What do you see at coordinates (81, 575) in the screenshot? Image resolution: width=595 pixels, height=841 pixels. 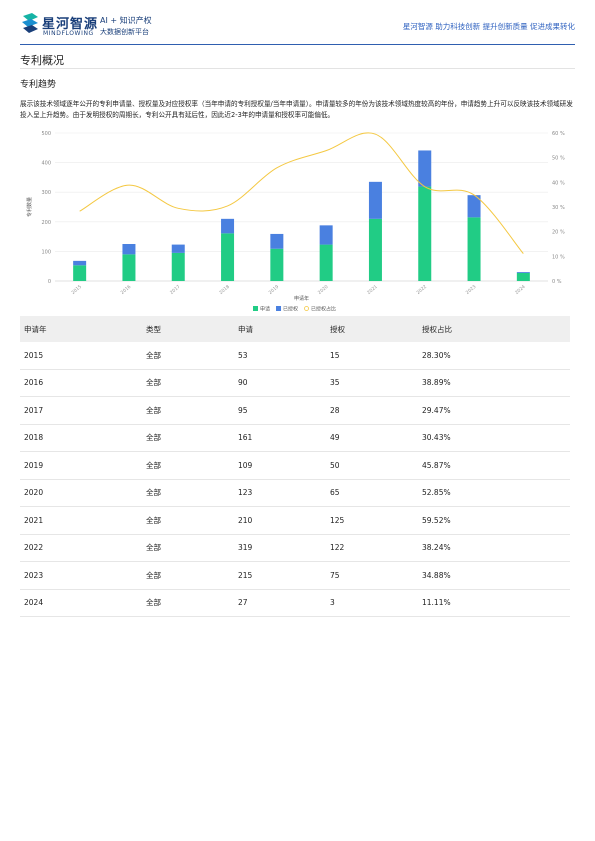 I see `table-cell: 2023` at bounding box center [81, 575].